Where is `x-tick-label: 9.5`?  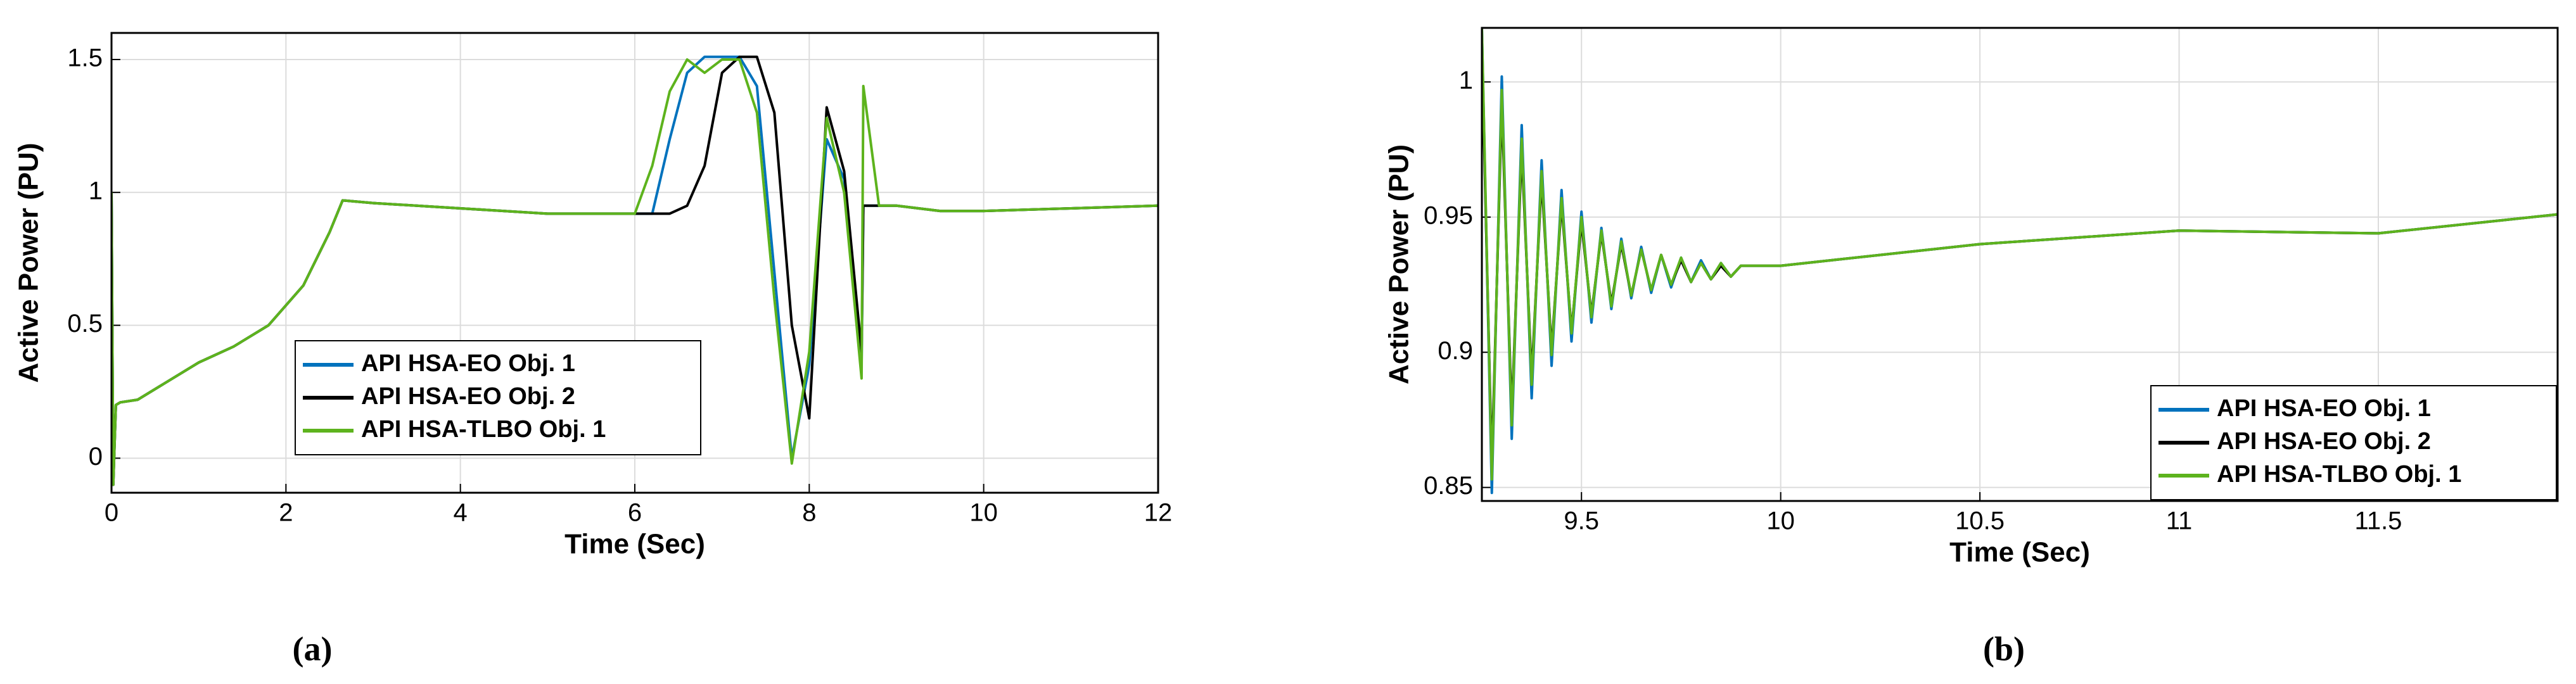 x-tick-label: 9.5 is located at coordinates (1581, 521).